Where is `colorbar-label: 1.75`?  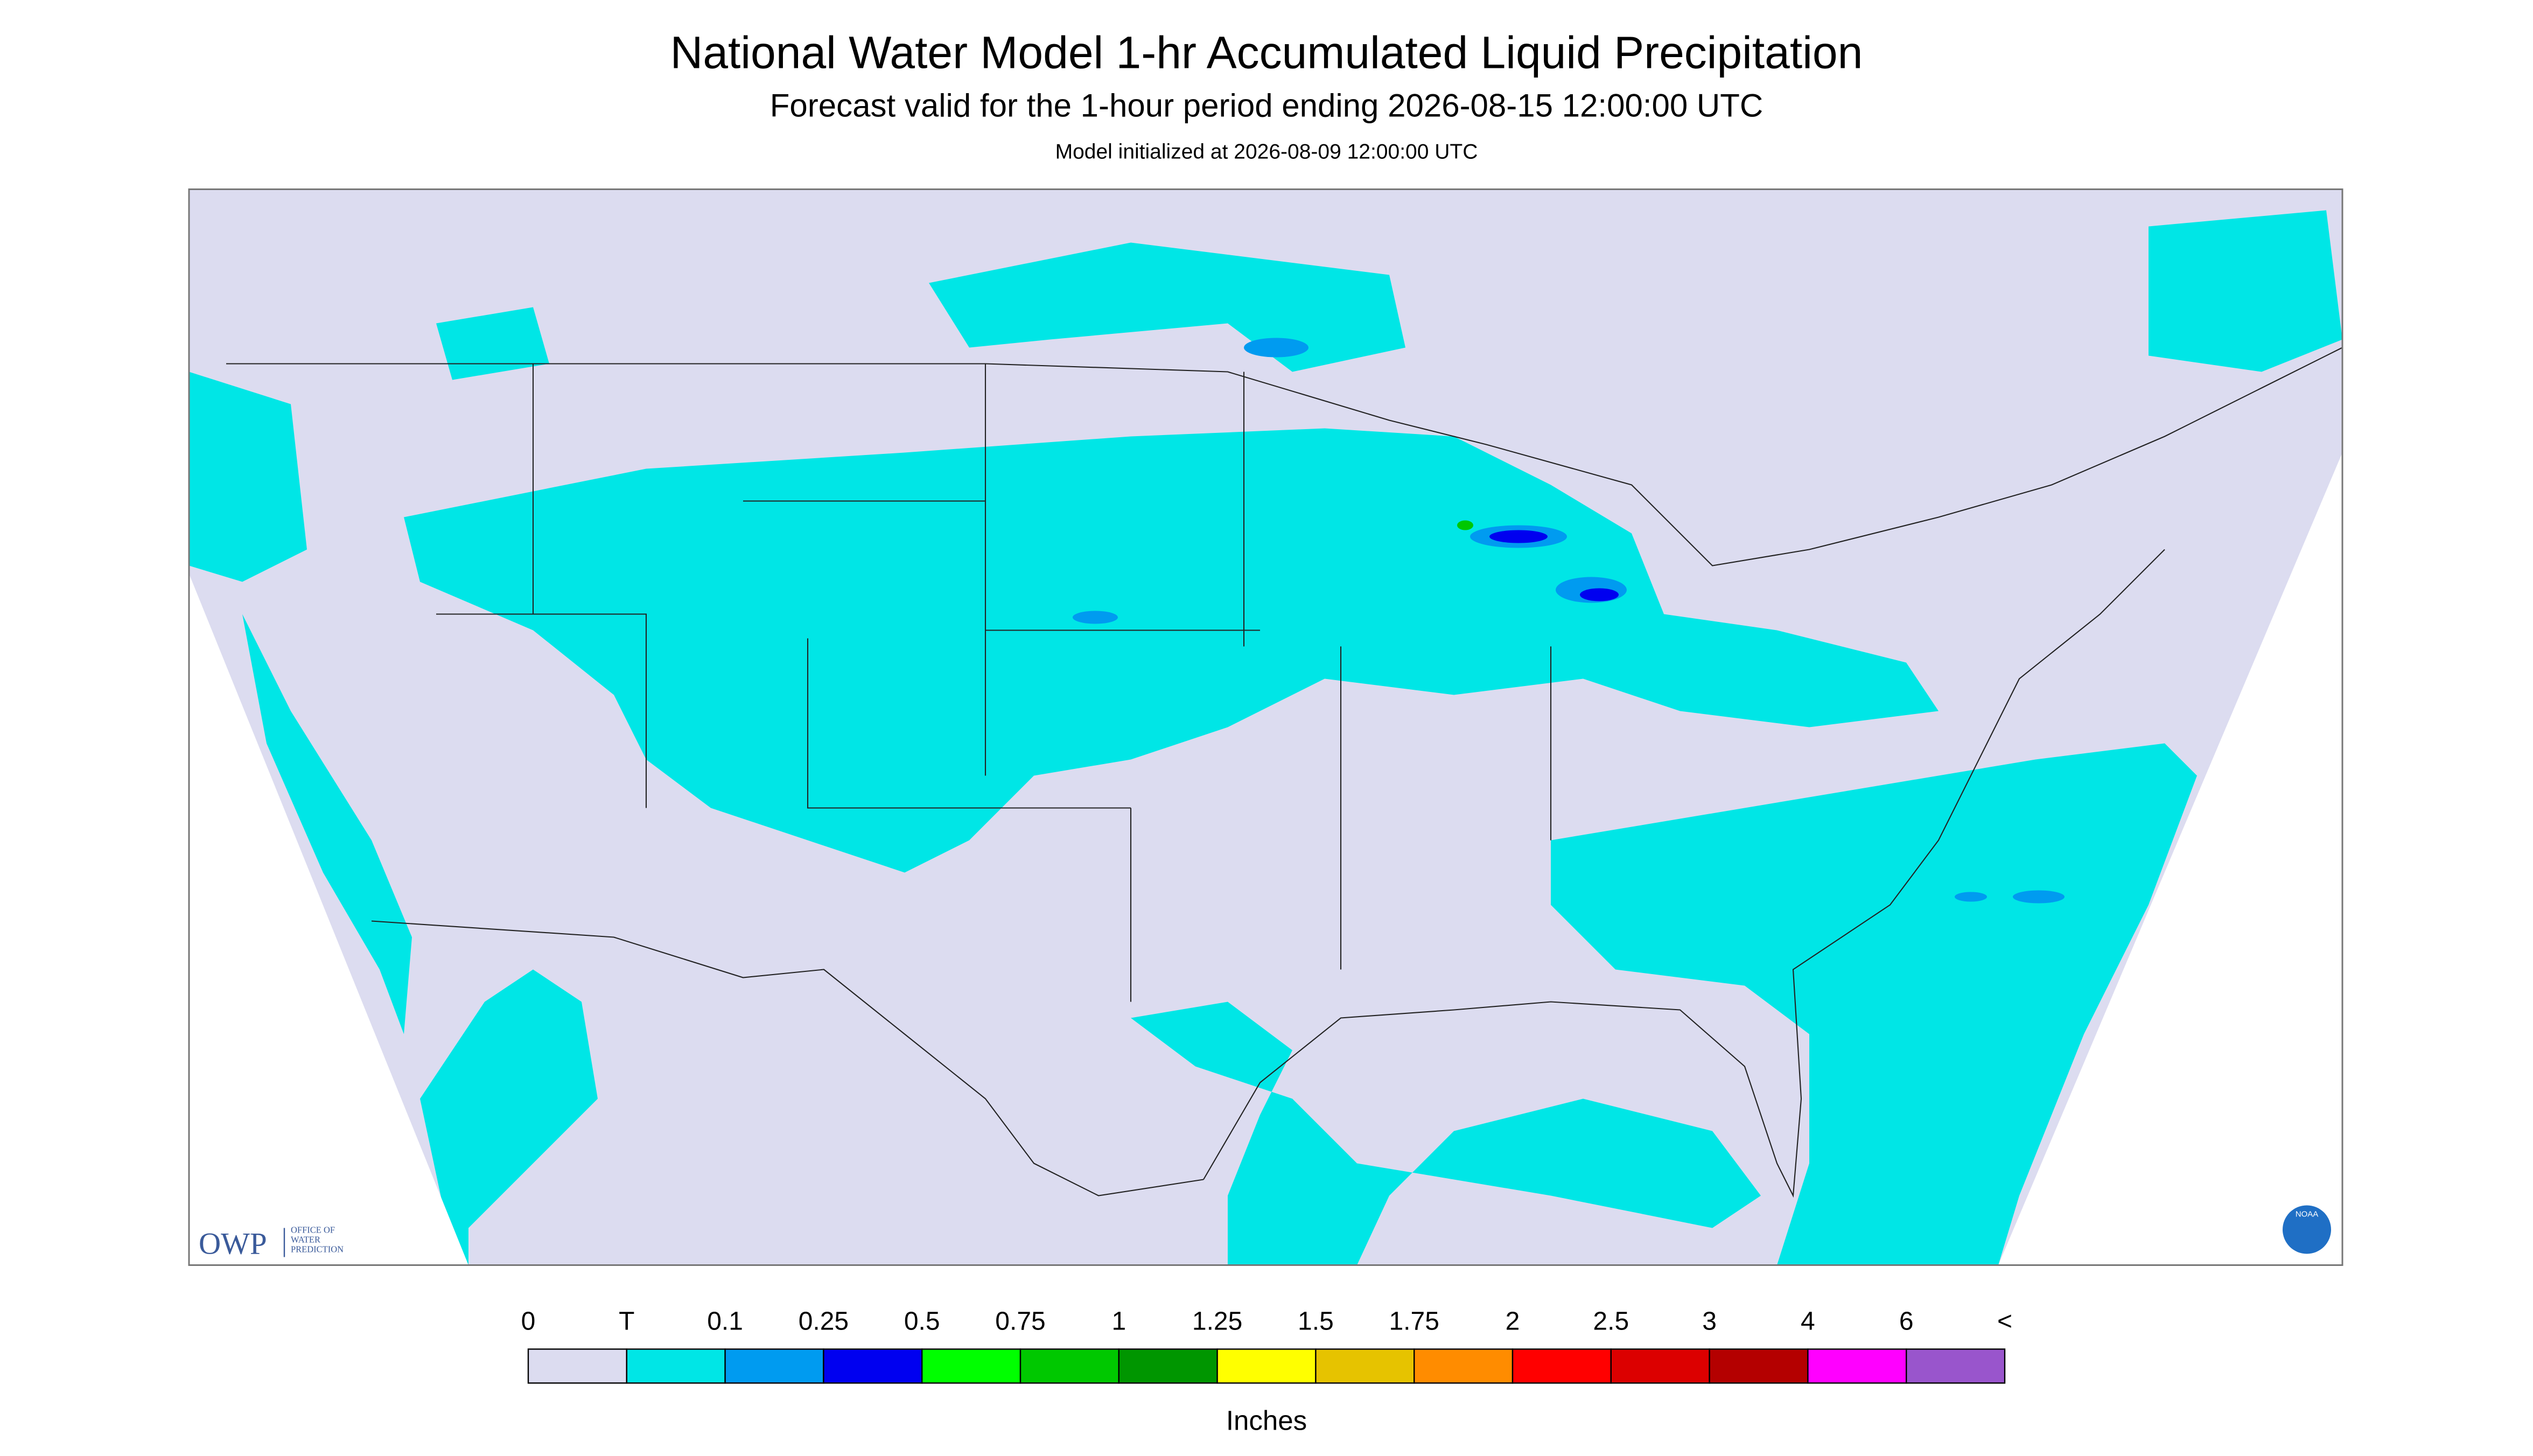 colorbar-label: 1.75 is located at coordinates (1414, 1321).